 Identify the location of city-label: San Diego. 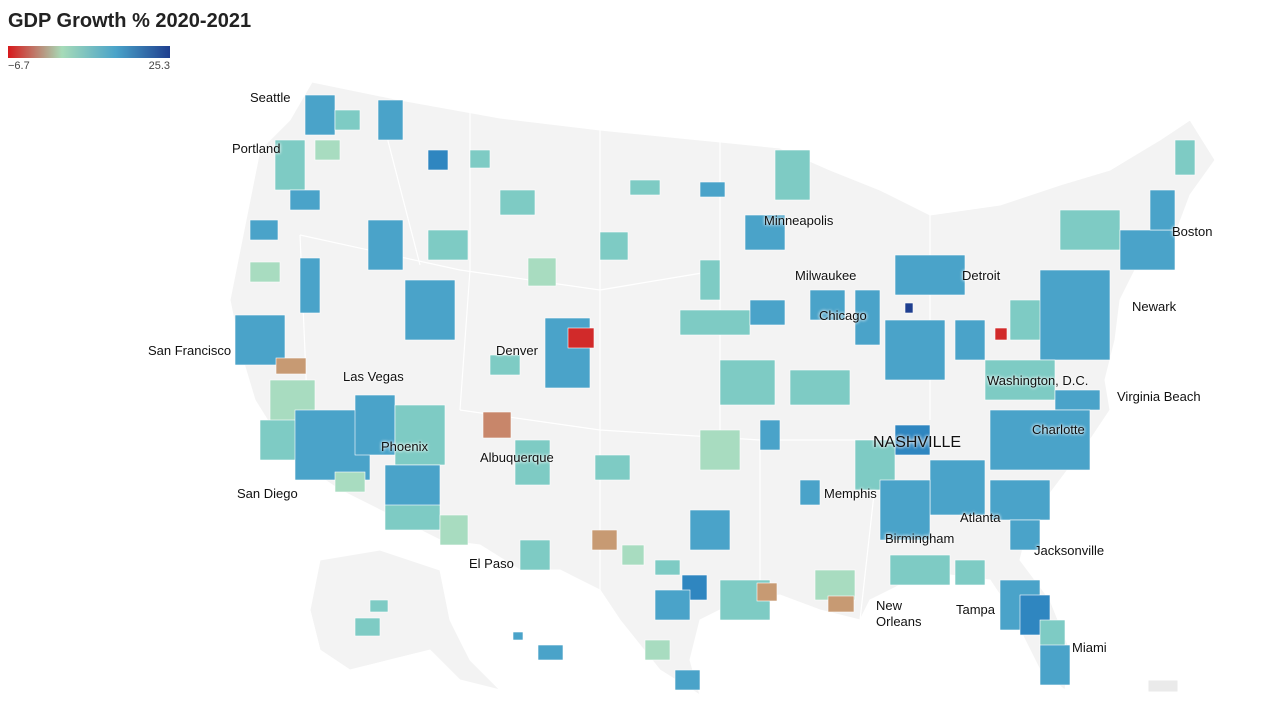
(267, 493).